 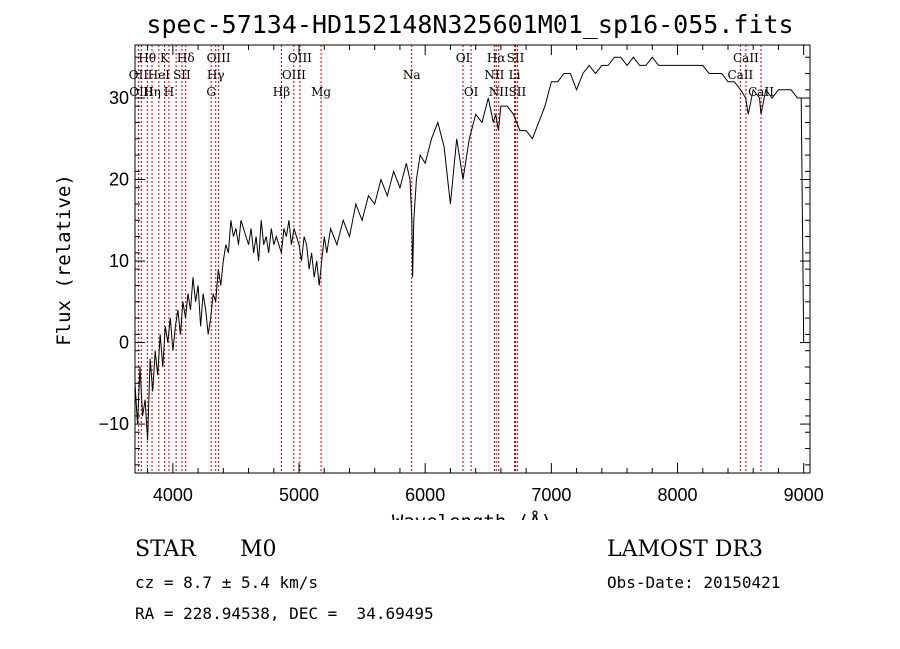 I want to click on line-label-11: SII, so click(x=182, y=75).